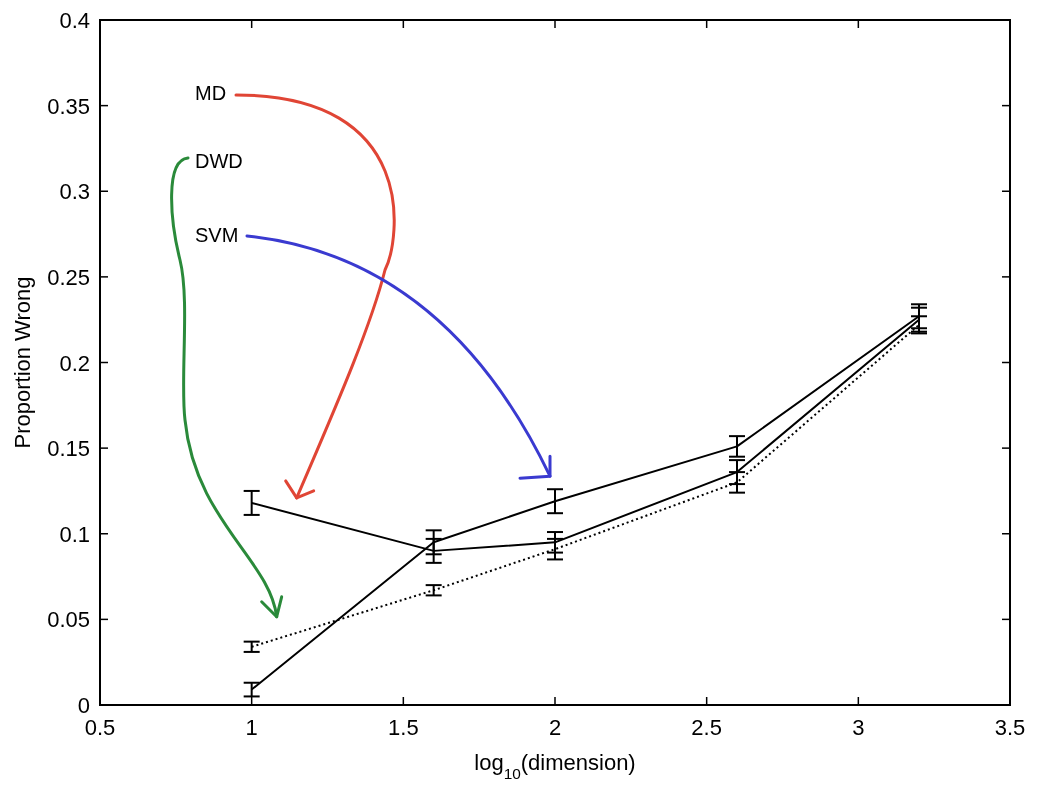 The image size is (1037, 795). Describe the element at coordinates (251, 727) in the screenshot. I see `x-tick-label: 1` at that location.